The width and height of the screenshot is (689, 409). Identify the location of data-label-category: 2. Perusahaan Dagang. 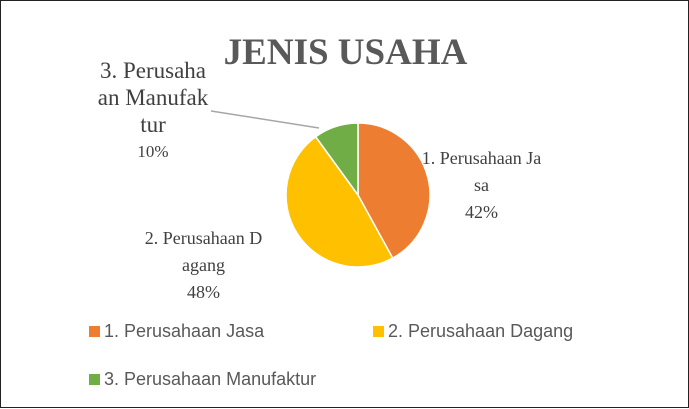
(203, 251).